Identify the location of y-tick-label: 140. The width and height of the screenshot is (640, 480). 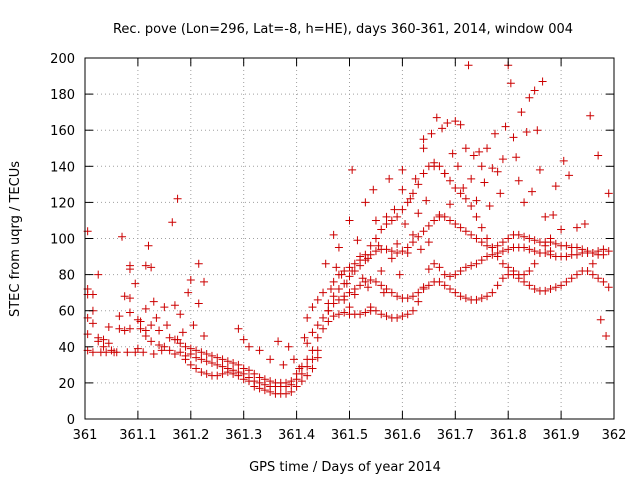
(62, 167).